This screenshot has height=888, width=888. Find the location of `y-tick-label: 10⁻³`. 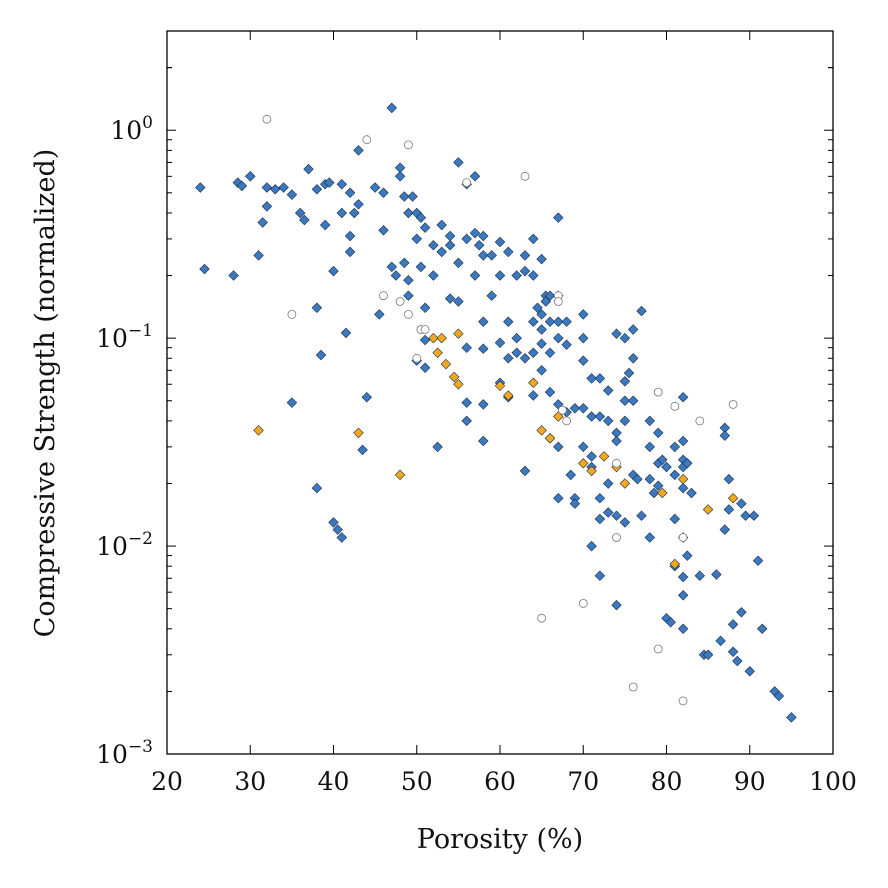

y-tick-label: 10⁻³ is located at coordinates (124, 753).